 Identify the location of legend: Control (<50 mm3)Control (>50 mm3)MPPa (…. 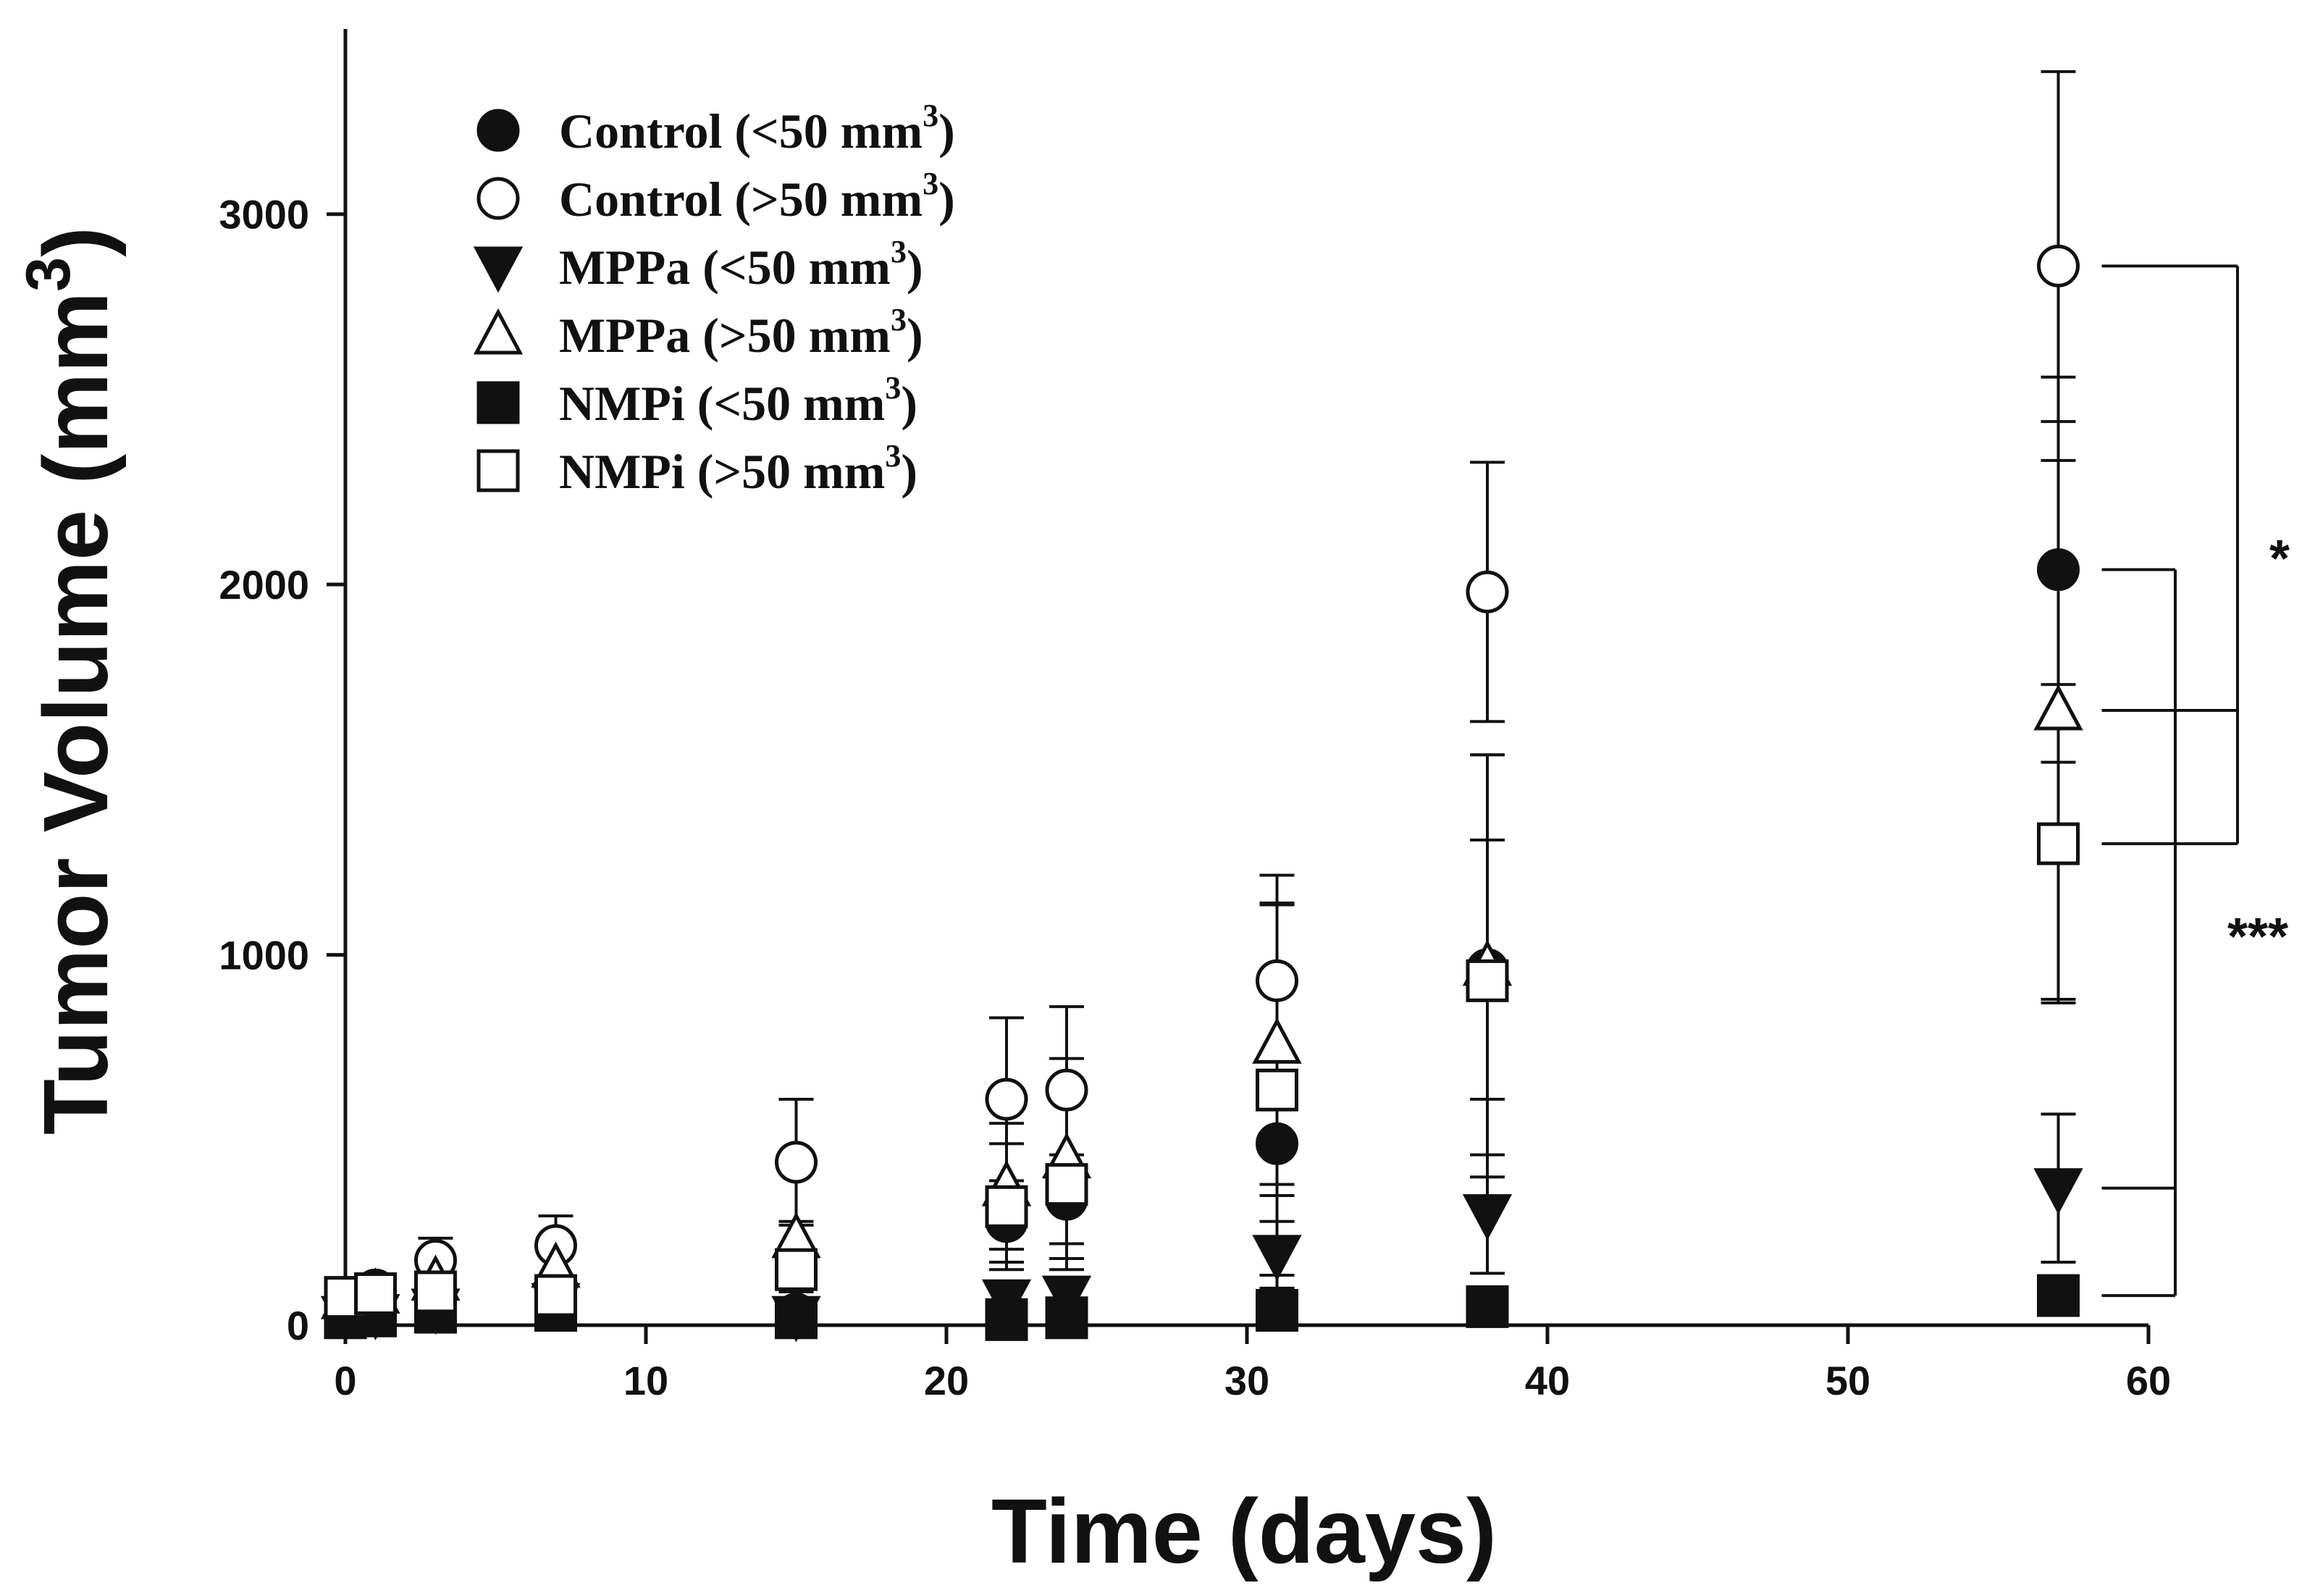
(714, 298).